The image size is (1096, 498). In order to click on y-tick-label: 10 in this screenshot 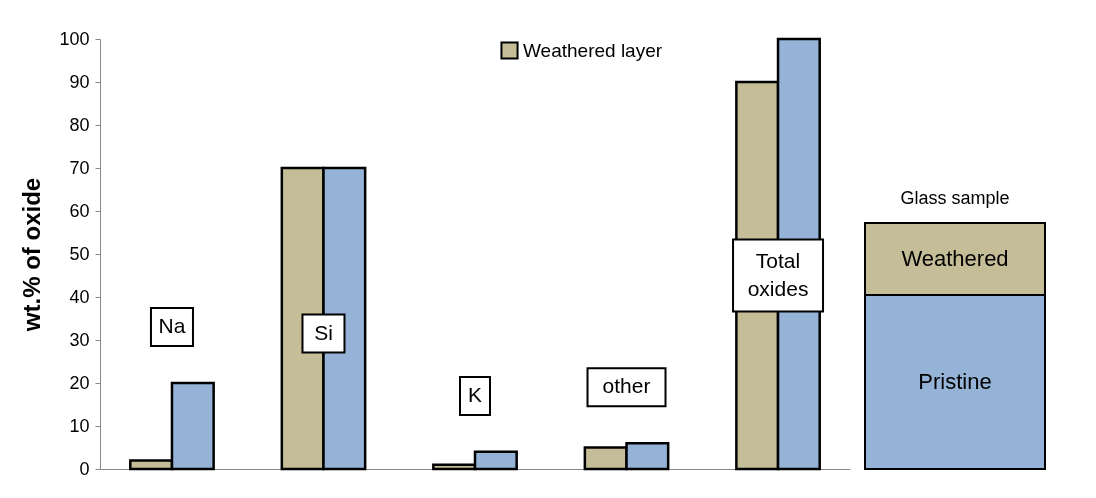, I will do `click(79, 425)`.